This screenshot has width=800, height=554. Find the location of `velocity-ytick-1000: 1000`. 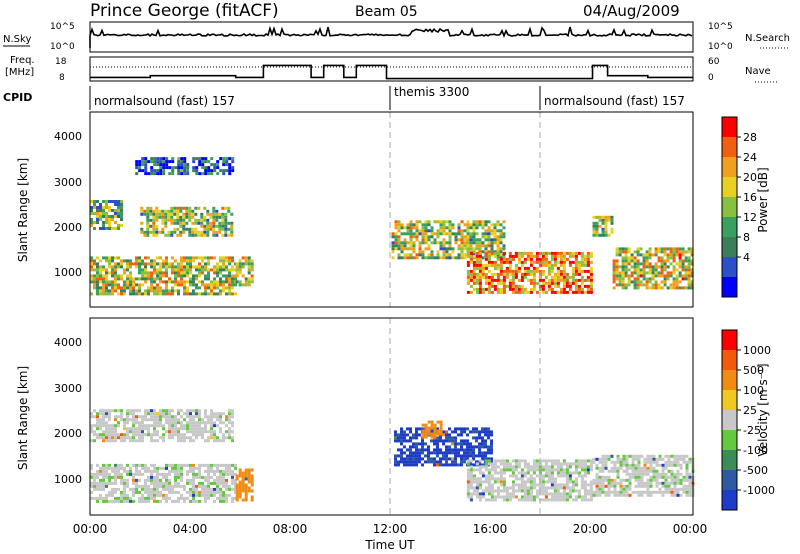

velocity-ytick-1000: 1000 is located at coordinates (68, 479).